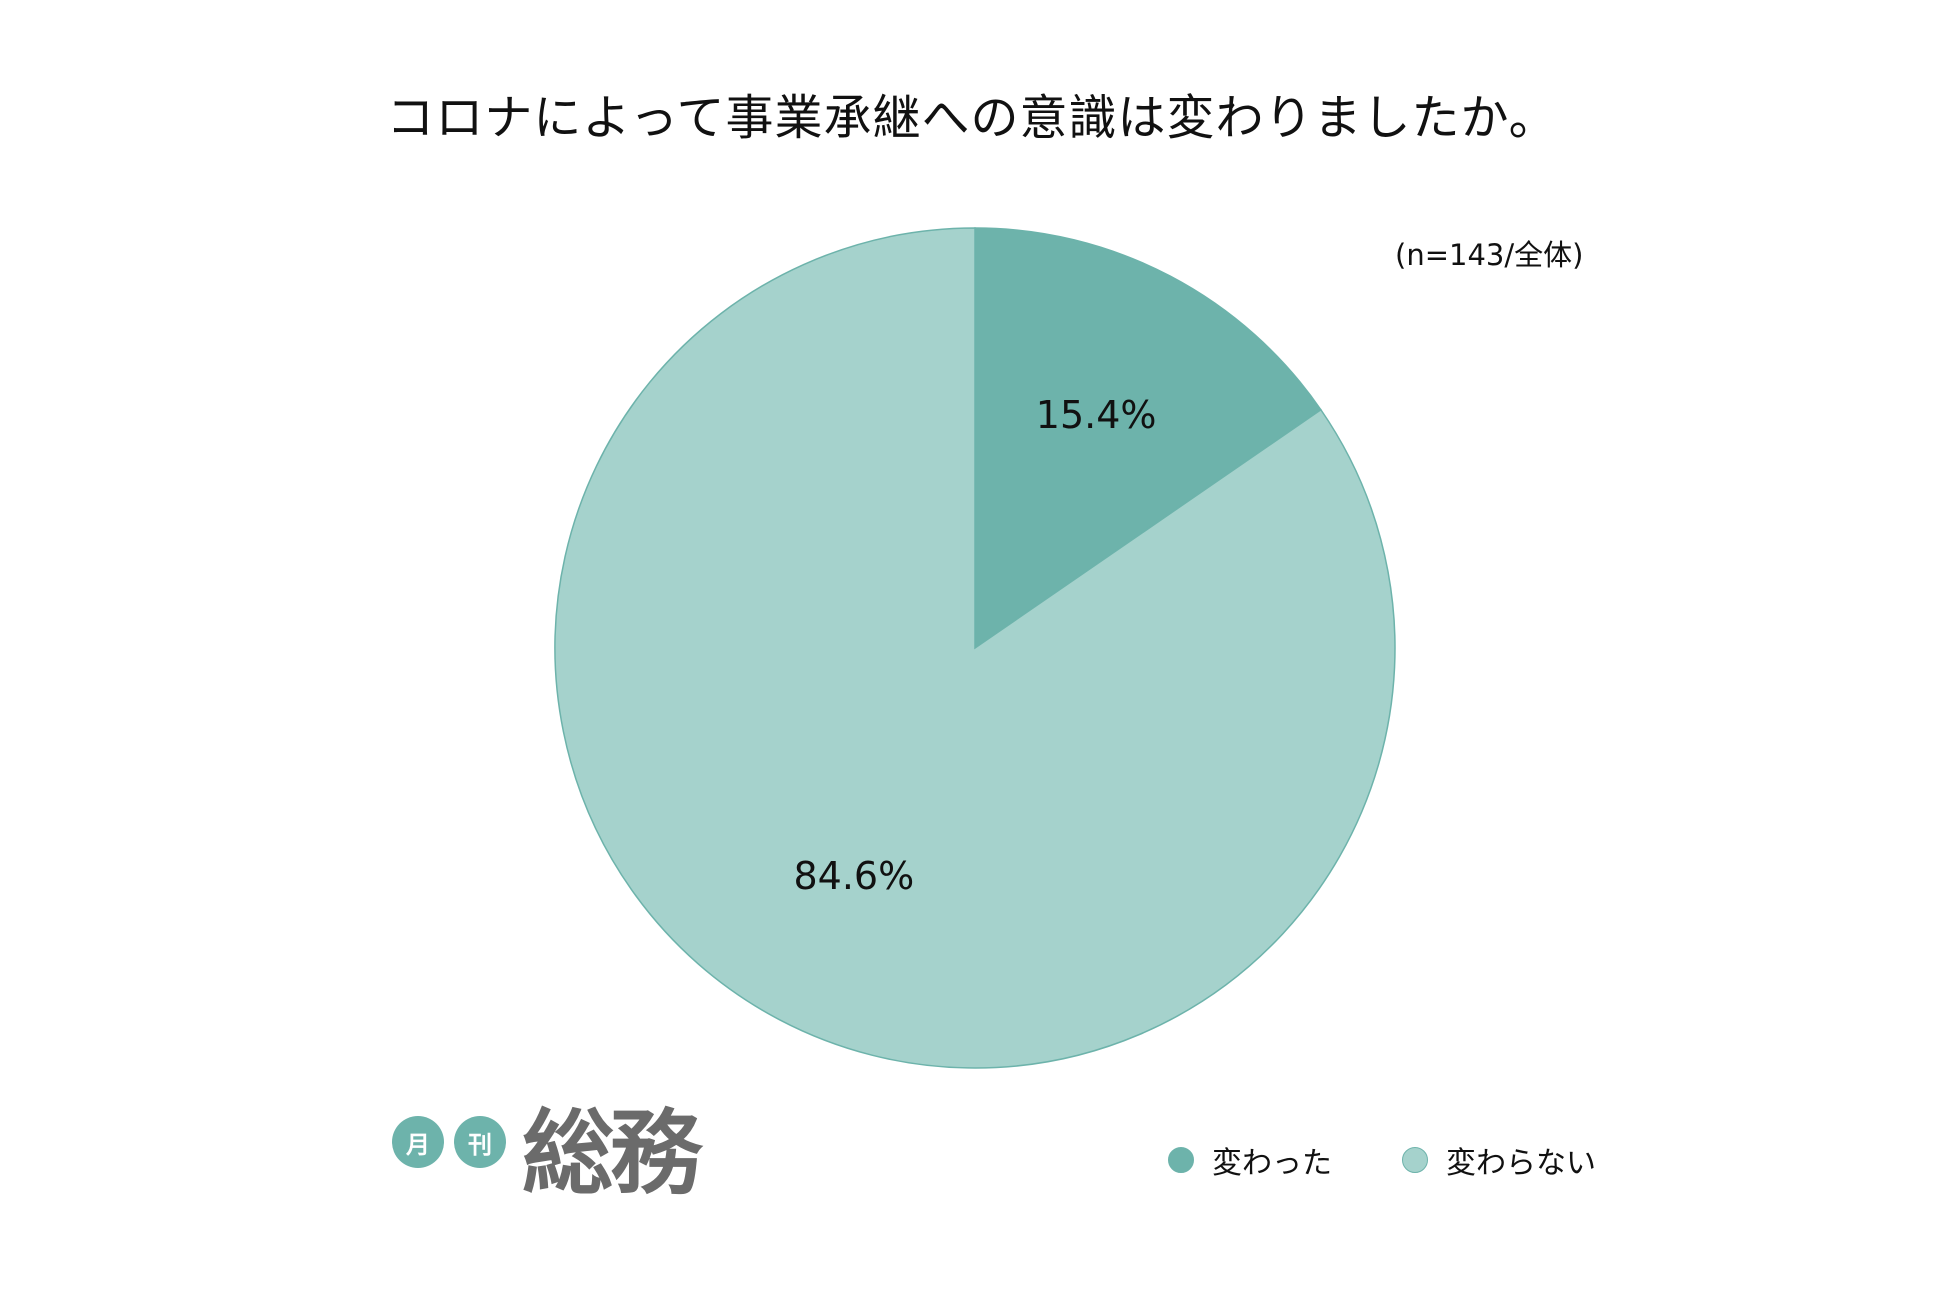  Describe the element at coordinates (1181, 1160) in the screenshot. I see `legend-swatch-changed` at that location.